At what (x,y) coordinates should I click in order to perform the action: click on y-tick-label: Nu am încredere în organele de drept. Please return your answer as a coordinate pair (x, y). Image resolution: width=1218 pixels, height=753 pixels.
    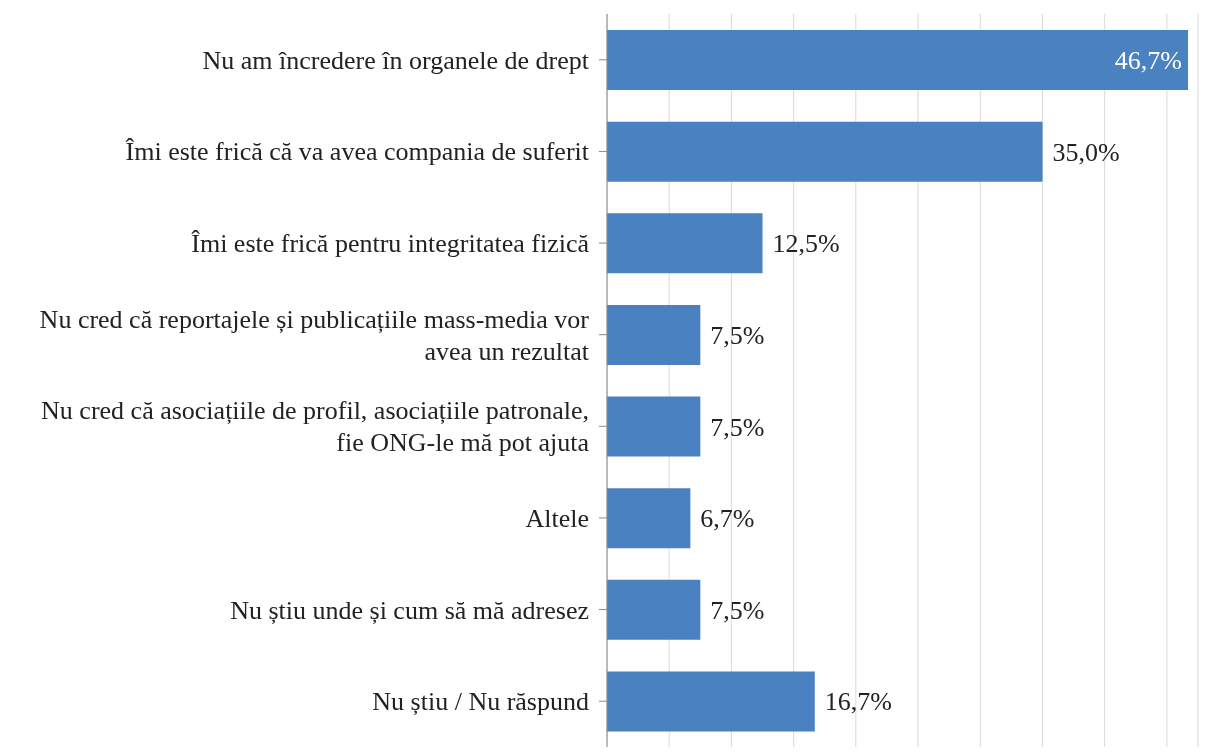
    Looking at the image, I should click on (396, 60).